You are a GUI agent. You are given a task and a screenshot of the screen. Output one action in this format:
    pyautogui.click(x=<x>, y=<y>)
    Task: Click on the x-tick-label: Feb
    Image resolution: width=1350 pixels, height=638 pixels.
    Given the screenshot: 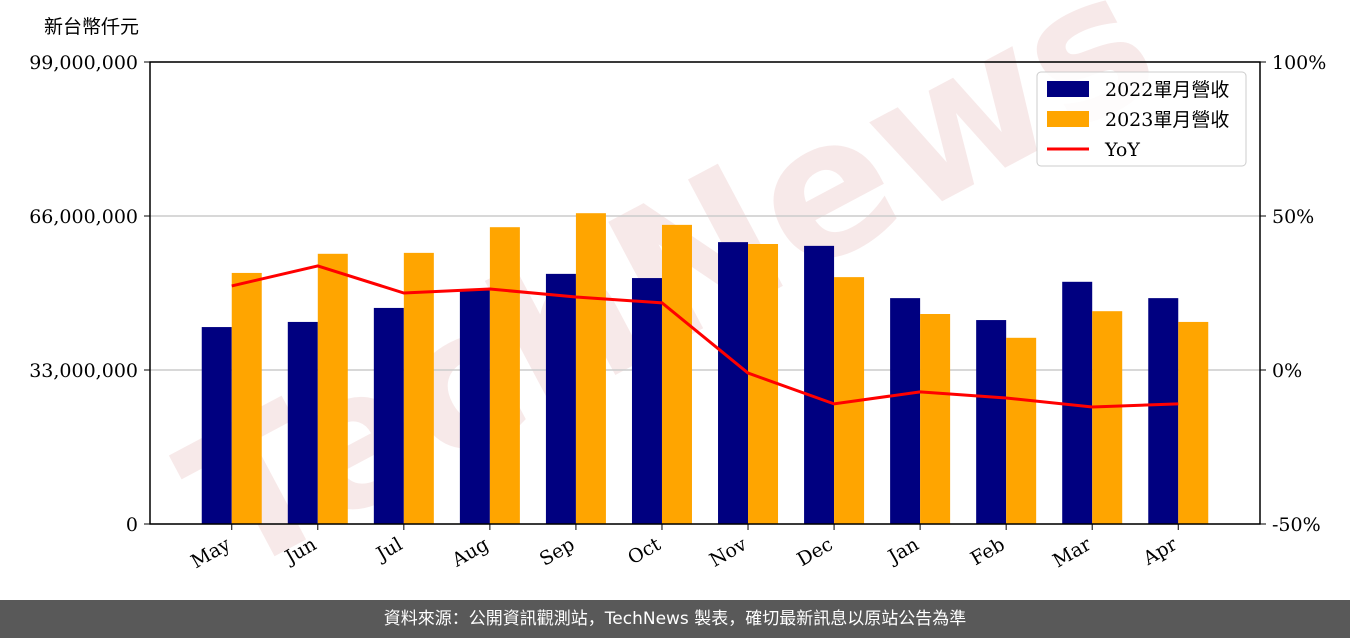 What is the action you would take?
    pyautogui.click(x=988, y=551)
    